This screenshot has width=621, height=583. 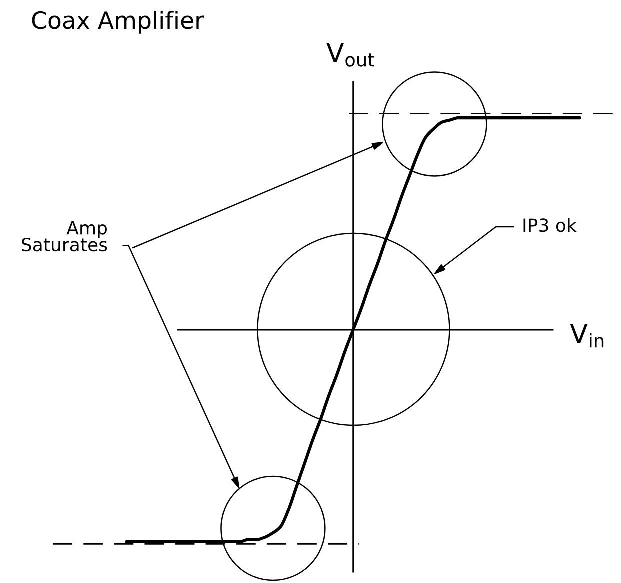 What do you see at coordinates (65, 236) in the screenshot?
I see `text: Amp Saturates` at bounding box center [65, 236].